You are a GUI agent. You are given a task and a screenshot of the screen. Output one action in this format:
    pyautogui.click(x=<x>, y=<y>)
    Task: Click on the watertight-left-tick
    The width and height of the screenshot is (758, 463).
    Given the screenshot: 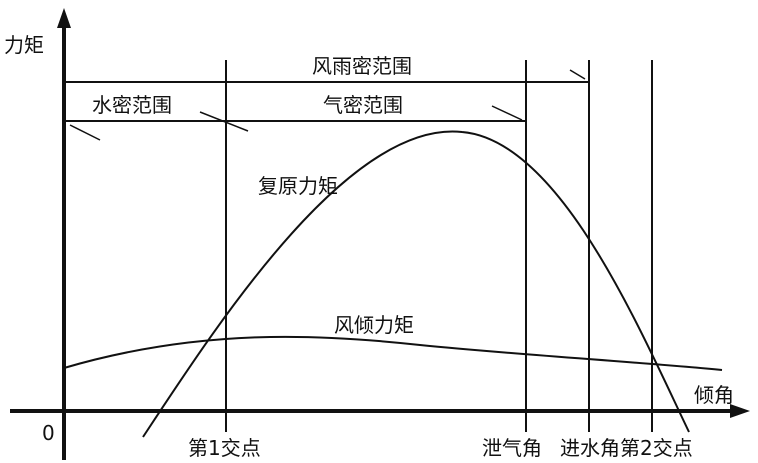 What is the action you would take?
    pyautogui.click(x=85, y=132)
    